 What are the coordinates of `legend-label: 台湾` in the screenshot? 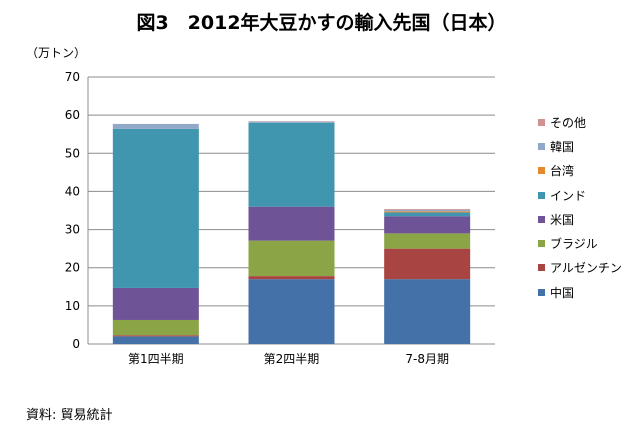 It's located at (562, 171).